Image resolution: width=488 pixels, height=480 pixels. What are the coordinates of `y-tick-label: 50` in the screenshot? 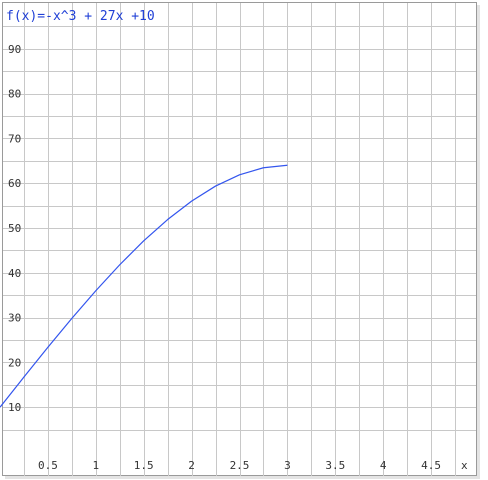 It's located at (14, 228).